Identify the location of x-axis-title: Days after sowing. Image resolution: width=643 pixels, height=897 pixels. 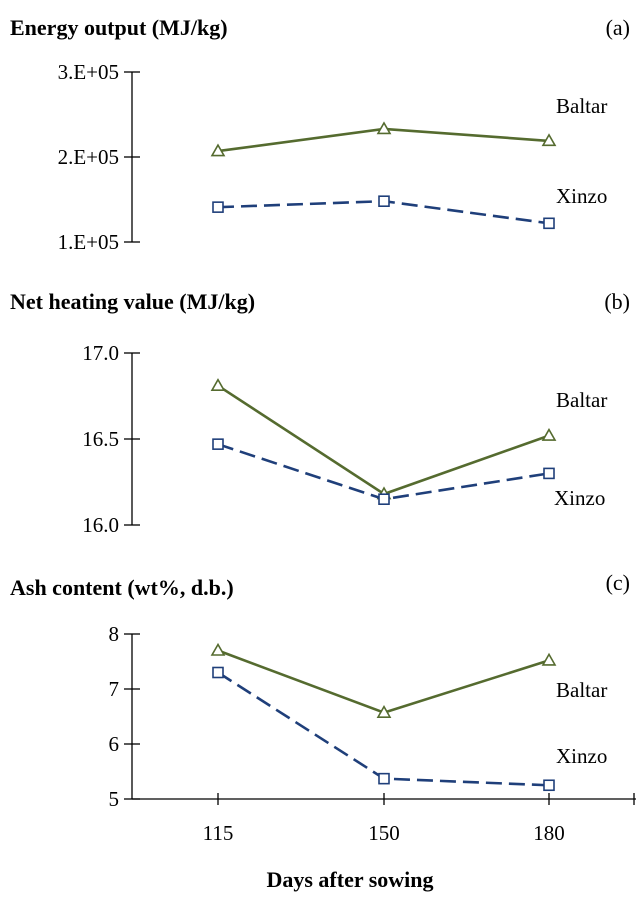
(349, 879).